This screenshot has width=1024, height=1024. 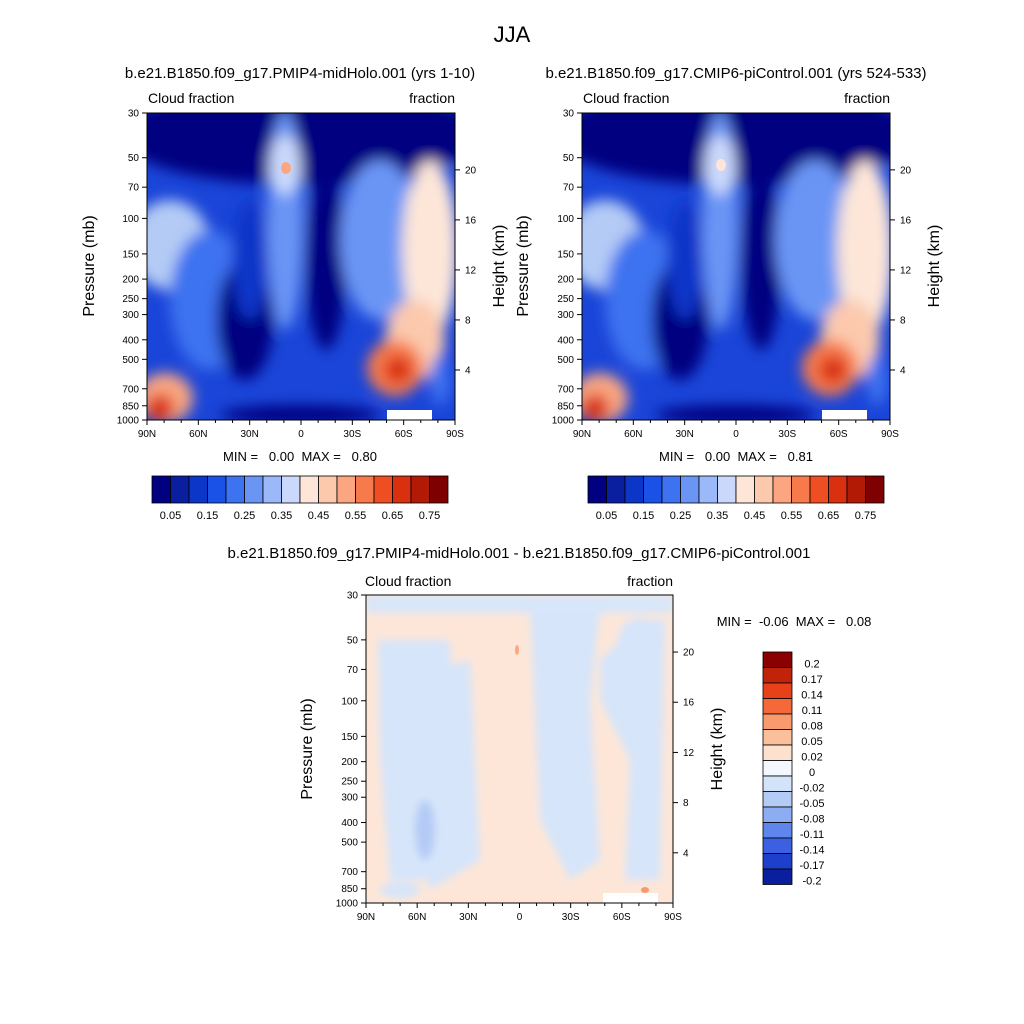 What do you see at coordinates (839, 434) in the screenshot?
I see `x-tick-label: 60S` at bounding box center [839, 434].